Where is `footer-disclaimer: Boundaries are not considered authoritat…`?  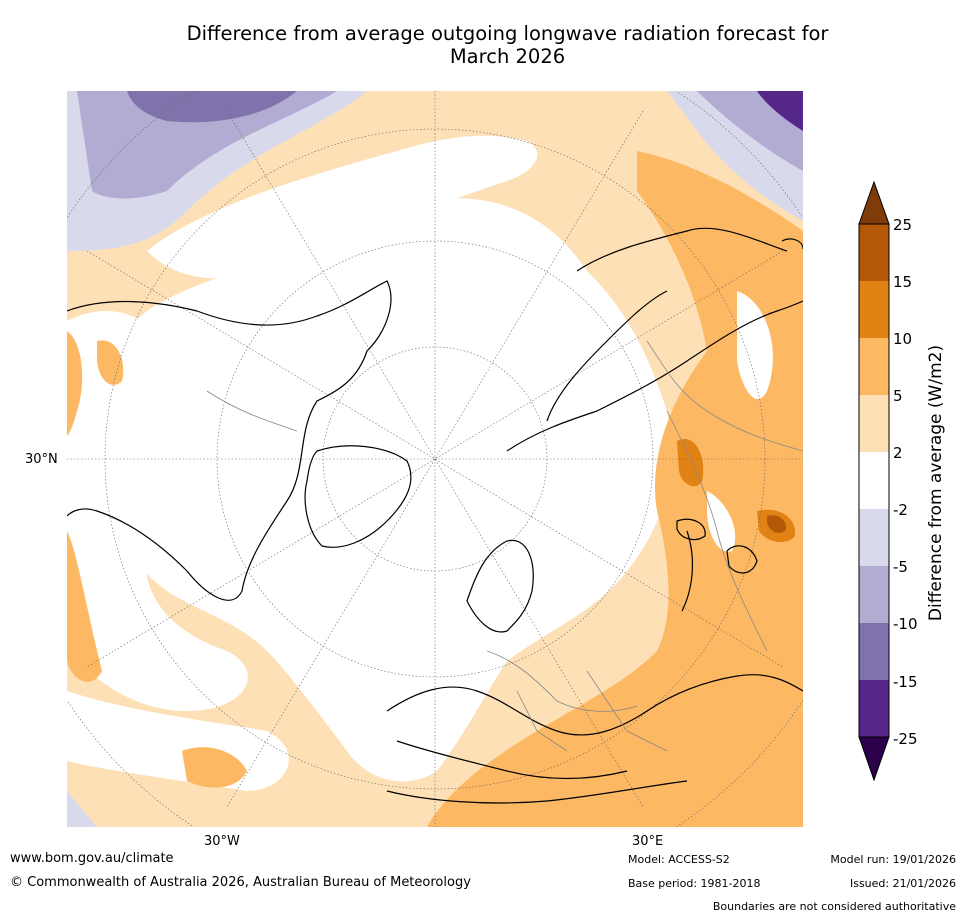
footer-disclaimer: Boundaries are not considered authoritat… is located at coordinates (834, 906).